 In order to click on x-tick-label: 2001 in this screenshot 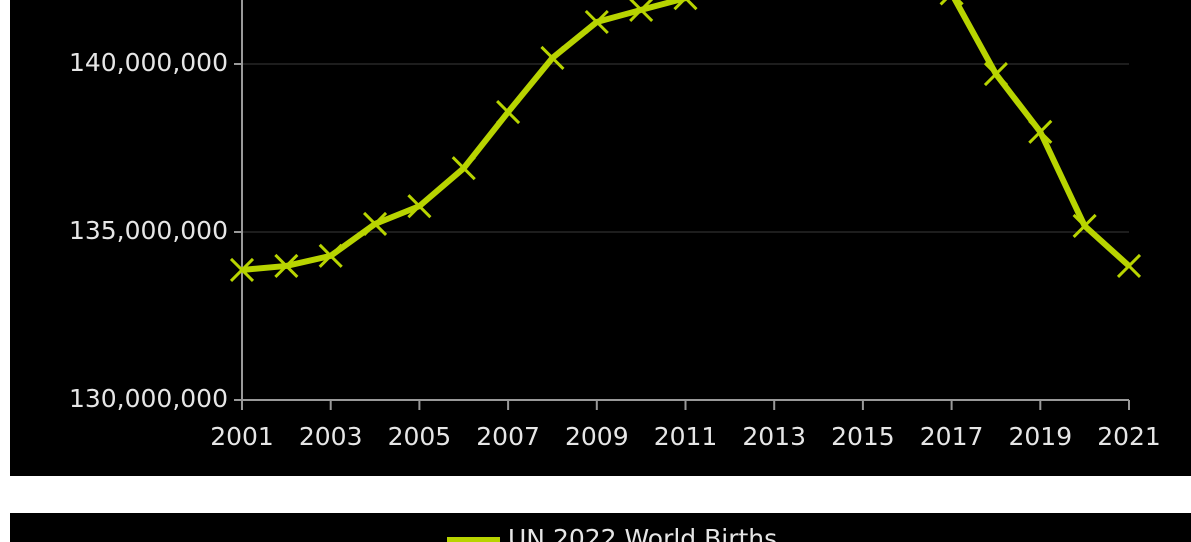, I will do `click(242, 436)`.